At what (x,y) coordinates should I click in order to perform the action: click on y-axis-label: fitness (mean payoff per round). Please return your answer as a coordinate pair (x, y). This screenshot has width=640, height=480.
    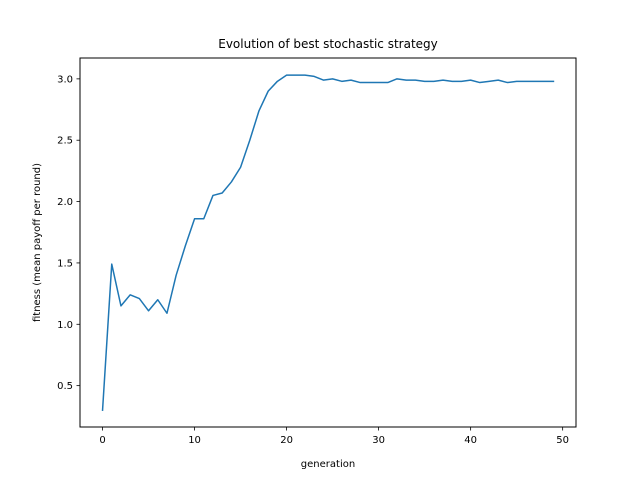
    Looking at the image, I should click on (37, 242).